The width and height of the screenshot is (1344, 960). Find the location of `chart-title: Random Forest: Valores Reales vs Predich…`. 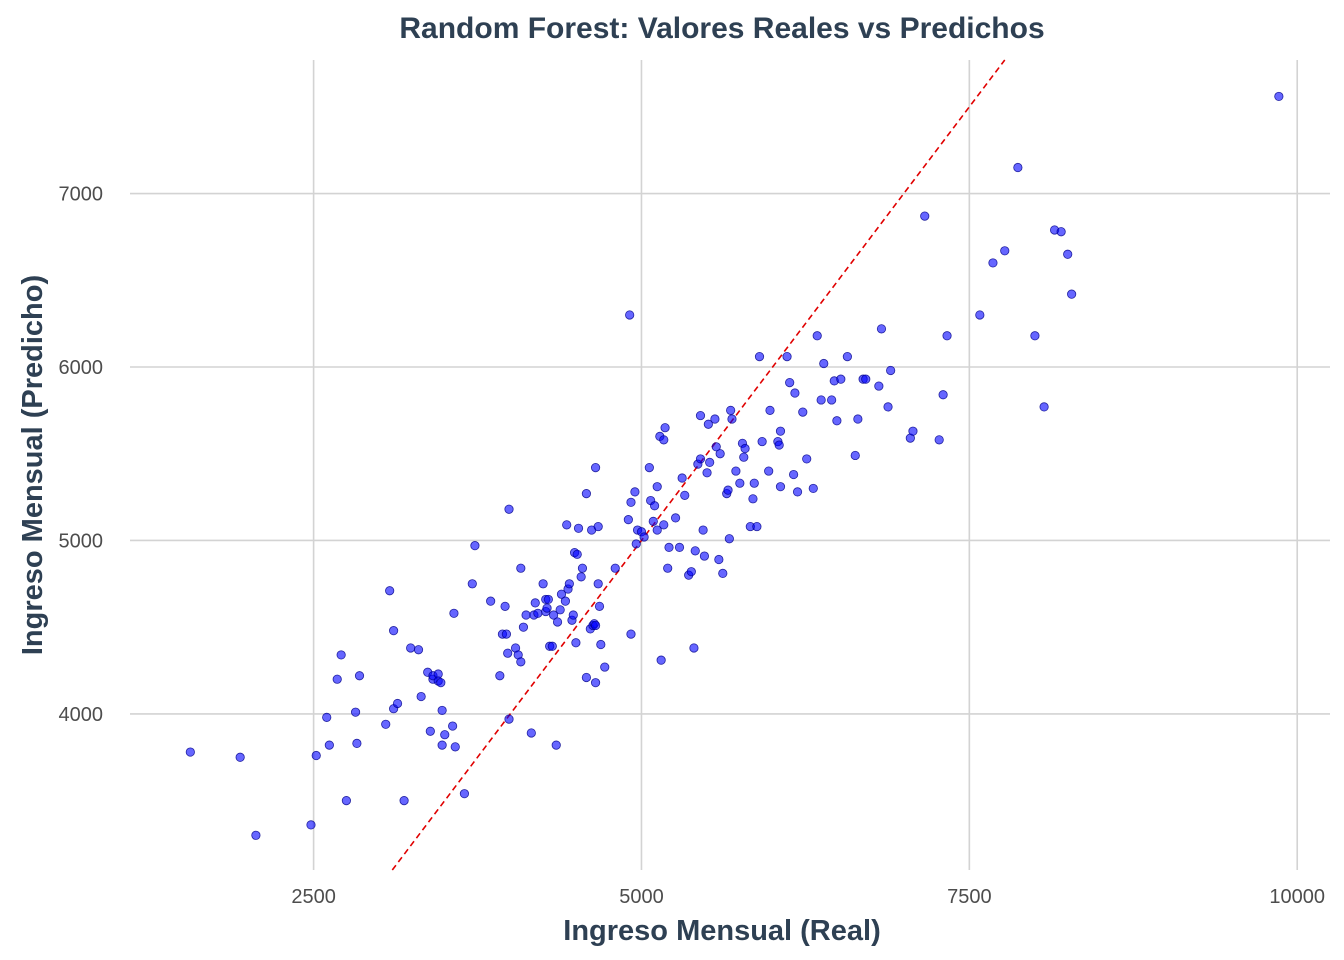

chart-title: Random Forest: Valores Reales vs Predich… is located at coordinates (721, 28).